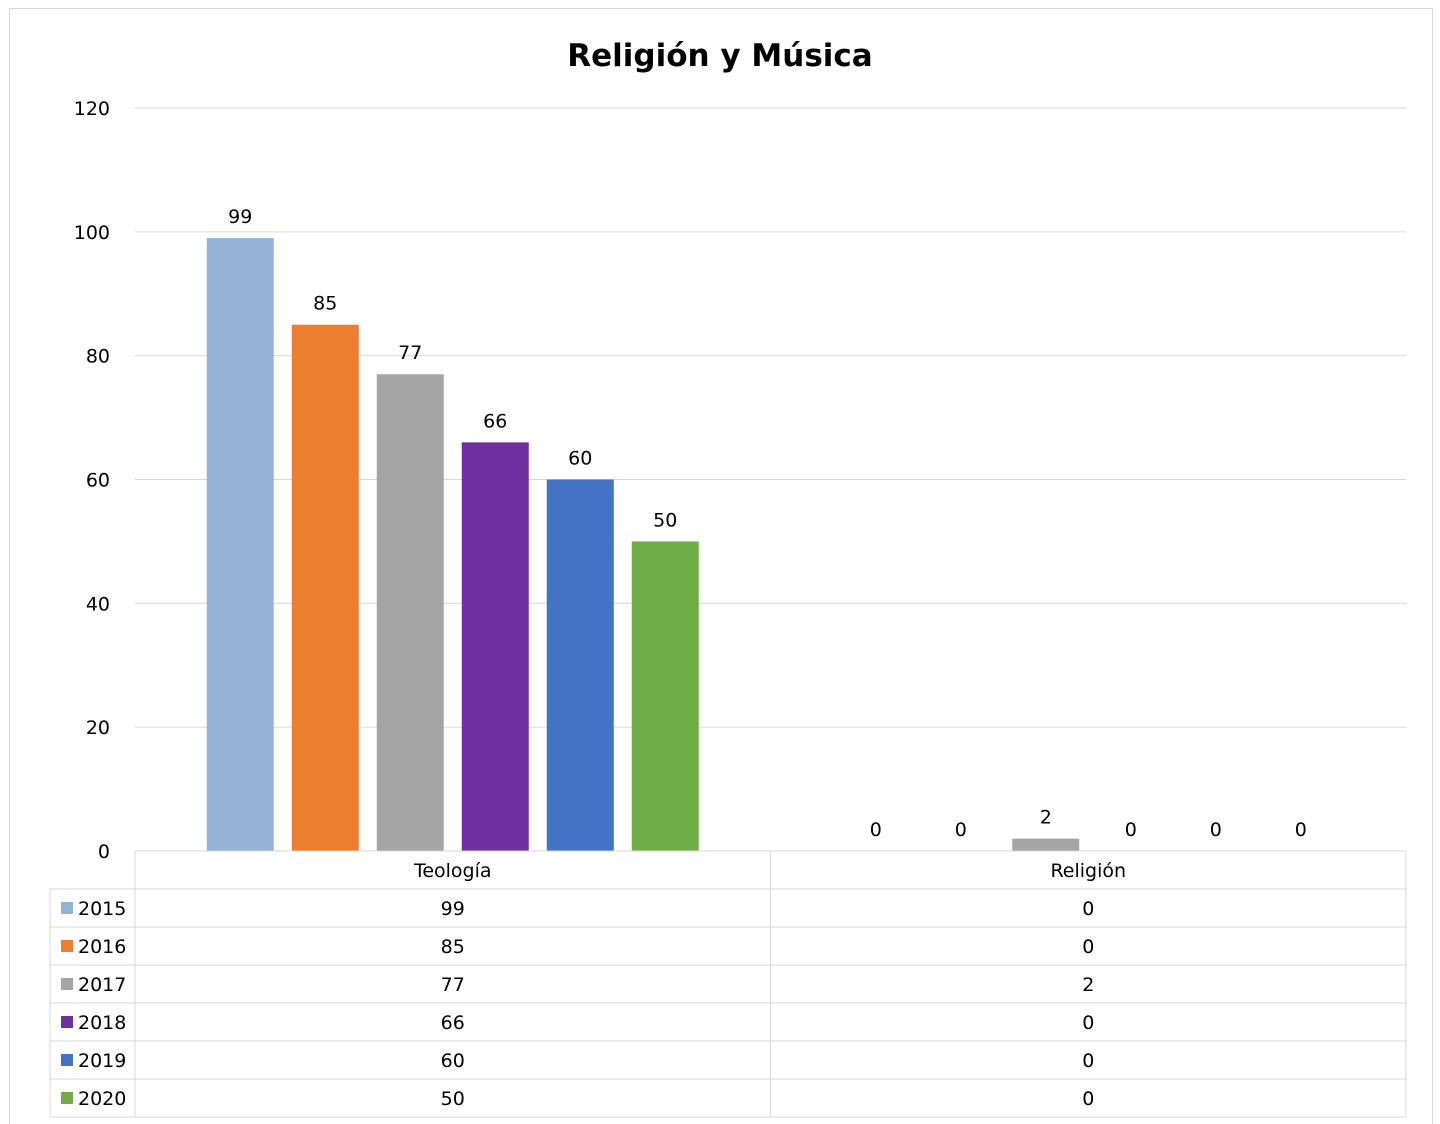 This screenshot has width=1440, height=1124. I want to click on y-axis-ticks: 0 20 40 60 80 100 120, so click(92, 480).